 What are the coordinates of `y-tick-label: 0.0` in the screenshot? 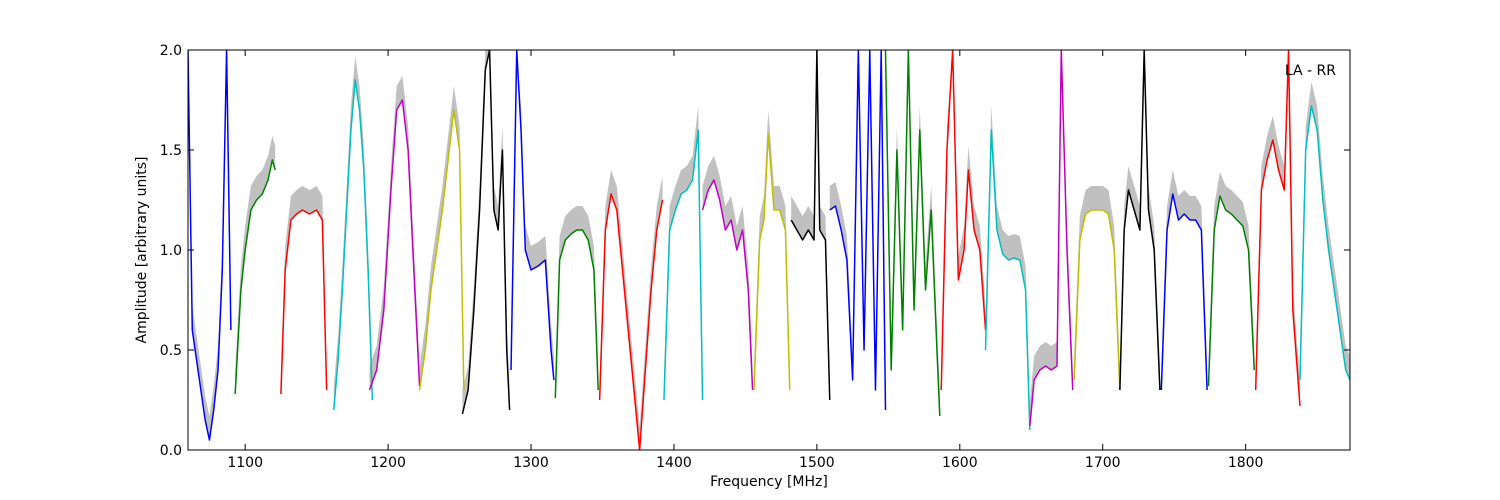 It's located at (171, 451).